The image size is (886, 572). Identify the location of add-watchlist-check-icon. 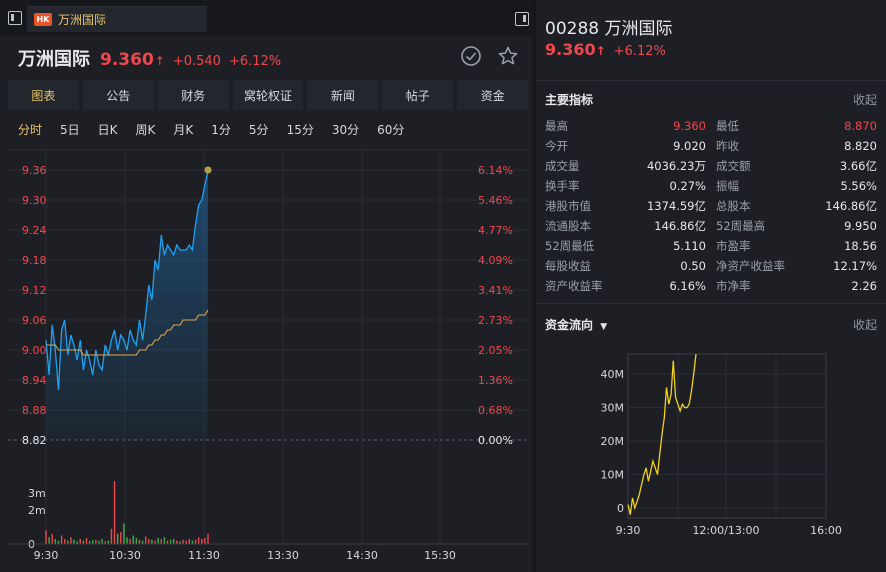
(471, 56).